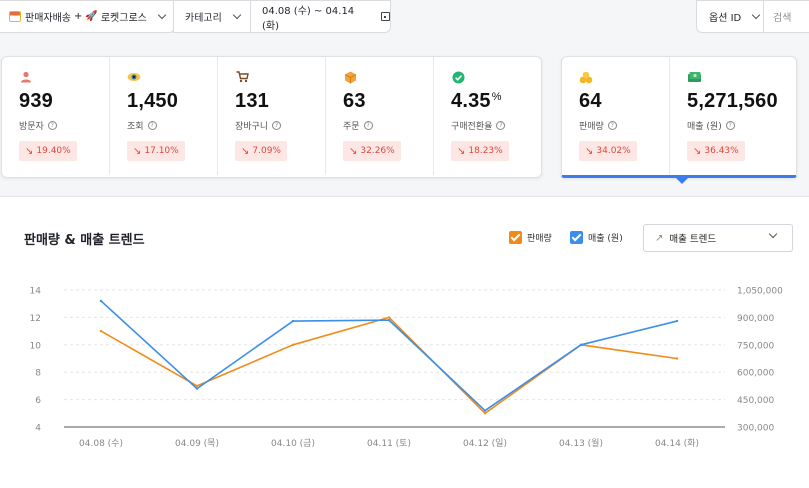 This screenshot has height=488, width=809. Describe the element at coordinates (212, 16) in the screenshot. I see `category-select: 카테고리` at that location.